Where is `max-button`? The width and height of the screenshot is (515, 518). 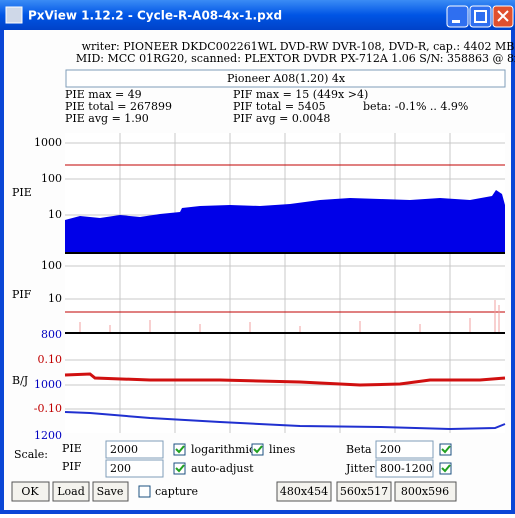 max-button is located at coordinates (480, 16).